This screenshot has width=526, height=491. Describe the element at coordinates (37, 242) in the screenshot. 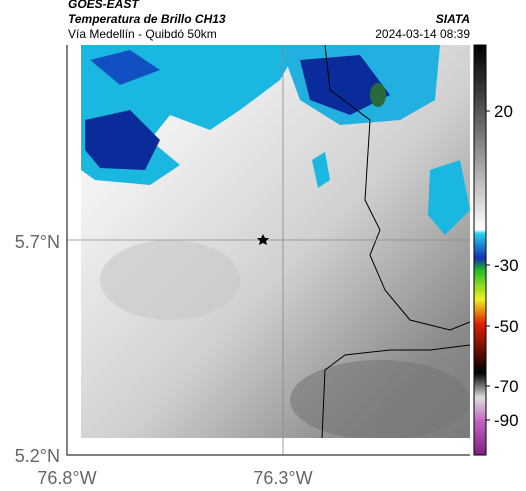

I see `lat-label: 5.7°N` at that location.